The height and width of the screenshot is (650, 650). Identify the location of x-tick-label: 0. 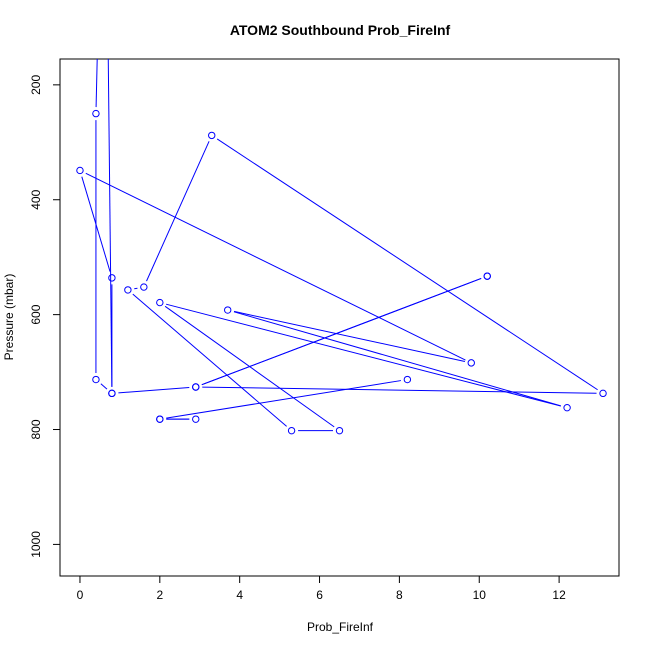
(80, 595).